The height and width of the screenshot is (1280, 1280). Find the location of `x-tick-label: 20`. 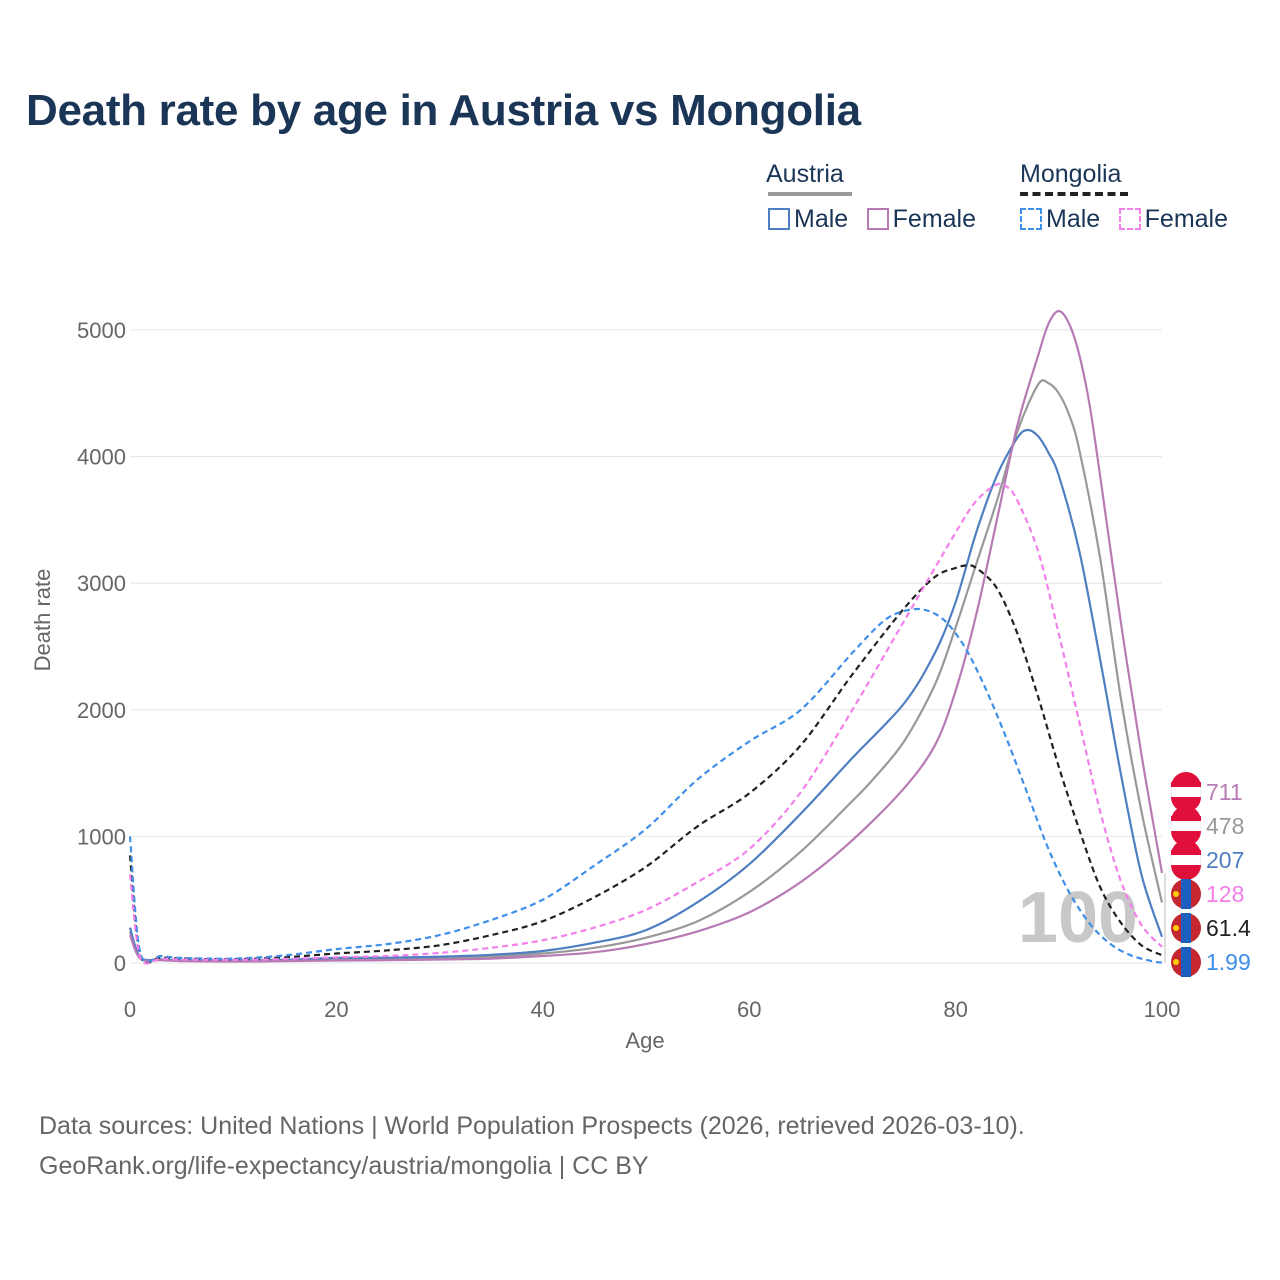

x-tick-label: 20 is located at coordinates (336, 1009).